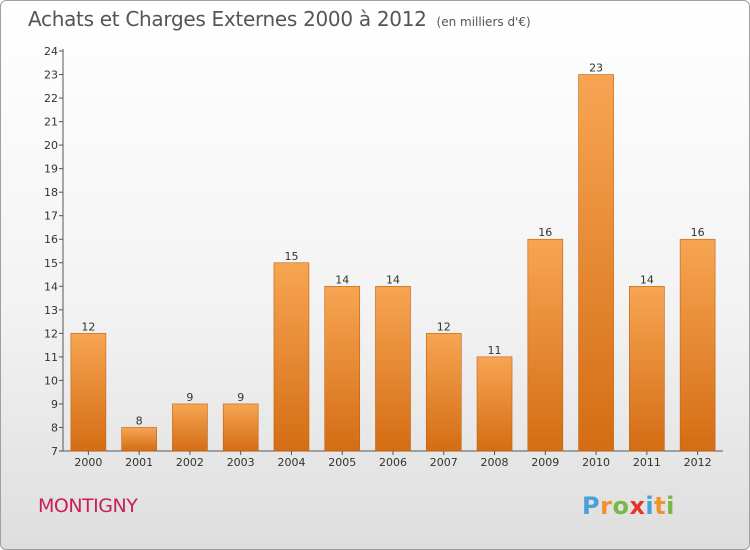 Image resolution: width=750 pixels, height=550 pixels. Describe the element at coordinates (51, 98) in the screenshot. I see `y-tick-label: 22` at that location.